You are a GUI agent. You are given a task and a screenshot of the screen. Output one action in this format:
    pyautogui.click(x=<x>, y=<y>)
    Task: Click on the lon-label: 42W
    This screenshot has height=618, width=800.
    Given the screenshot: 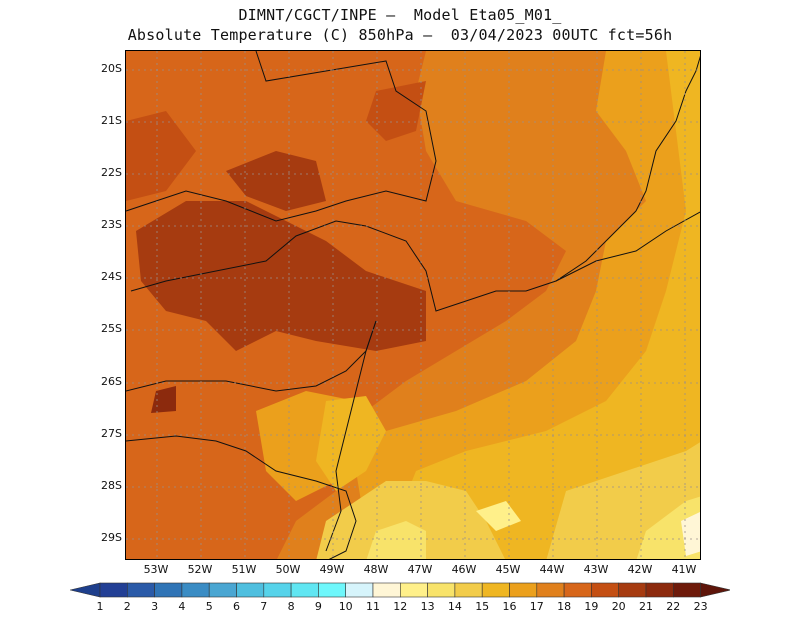 What is the action you would take?
    pyautogui.click(x=640, y=569)
    